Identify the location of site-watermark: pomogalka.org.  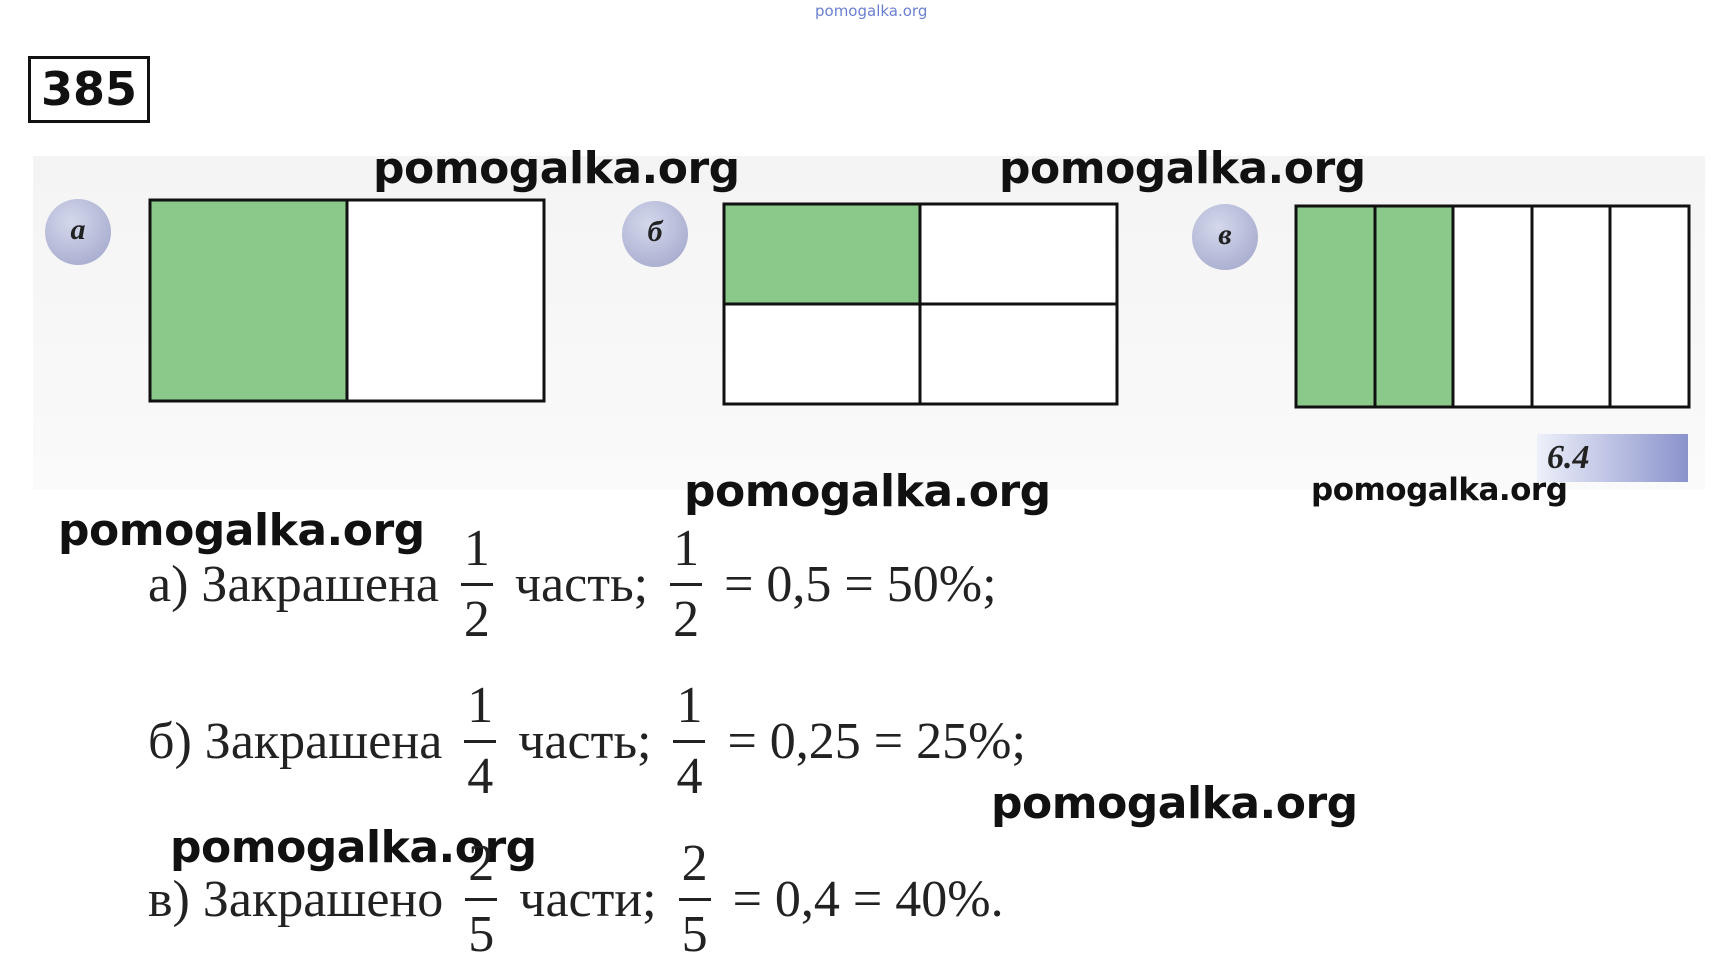
(871, 11).